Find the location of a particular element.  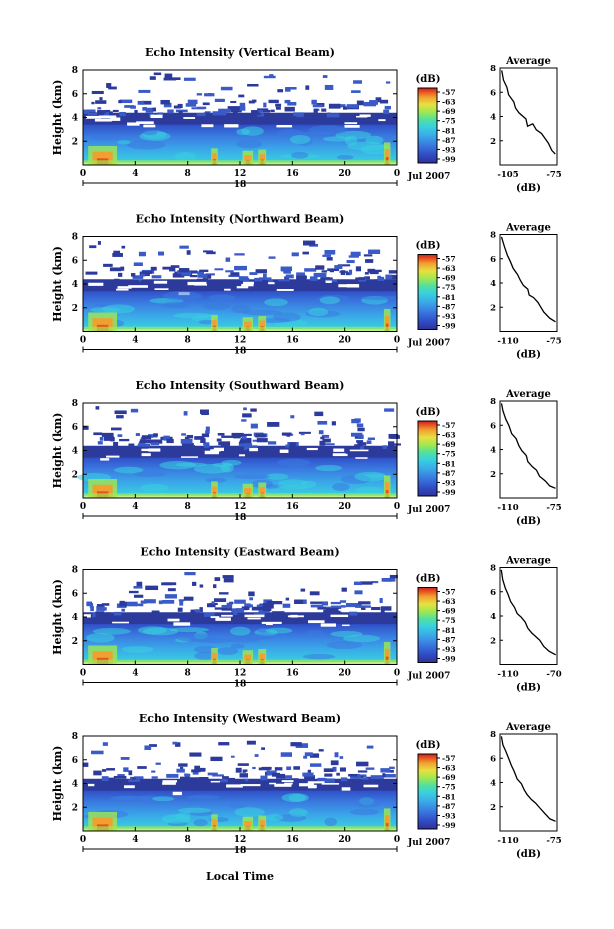

average-profile-line is located at coordinates (528, 112).